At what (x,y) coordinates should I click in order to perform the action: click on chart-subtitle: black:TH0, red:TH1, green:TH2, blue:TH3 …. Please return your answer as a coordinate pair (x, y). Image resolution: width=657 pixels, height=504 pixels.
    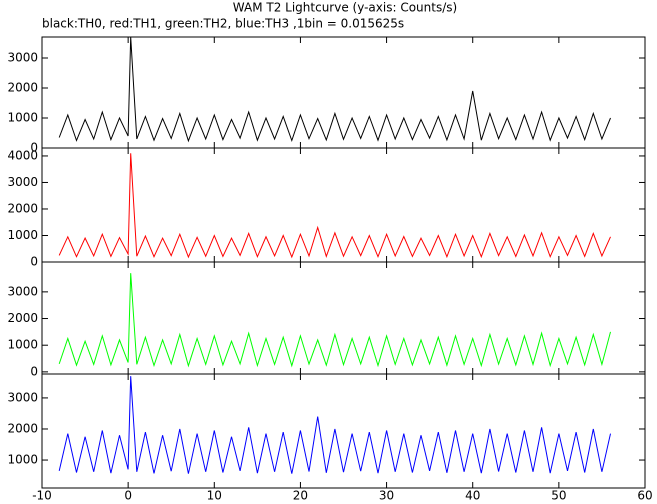
    Looking at the image, I should click on (223, 24).